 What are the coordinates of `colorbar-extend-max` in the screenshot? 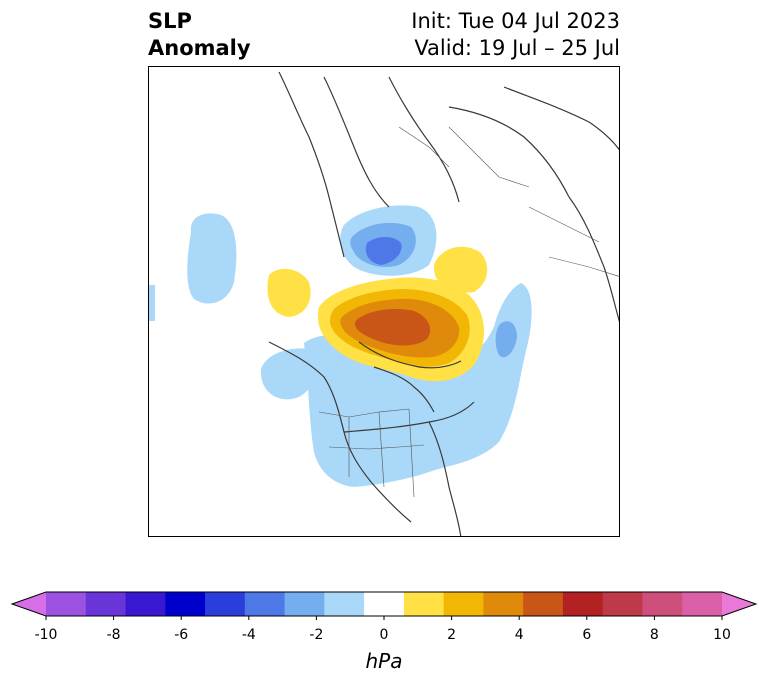 It's located at (739, 604).